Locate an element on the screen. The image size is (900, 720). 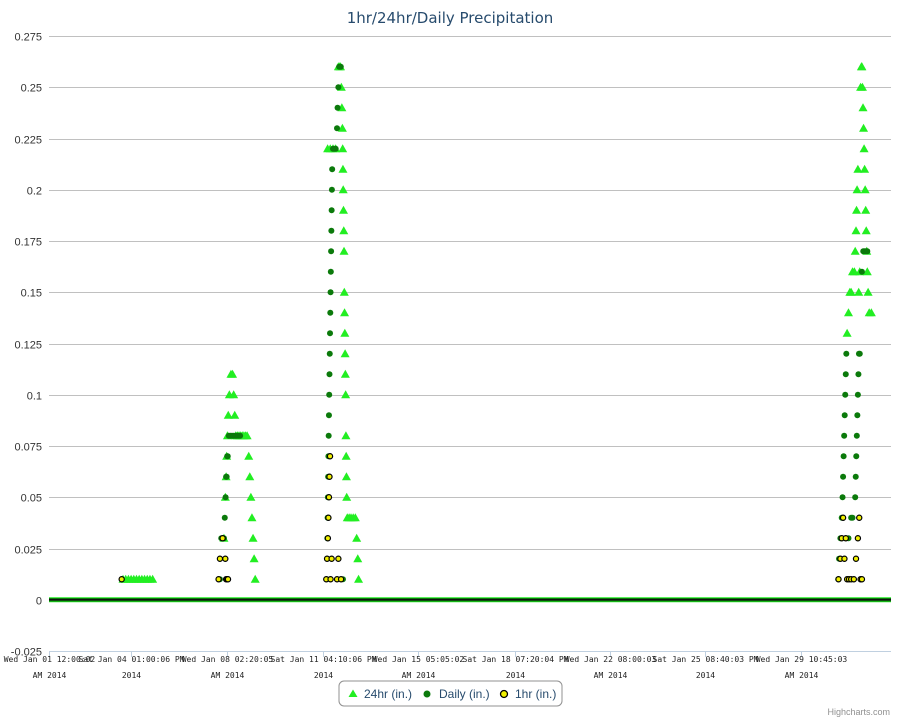
x-tick-label: Sat Jan 11 04:10:06 PM is located at coordinates (324, 659).